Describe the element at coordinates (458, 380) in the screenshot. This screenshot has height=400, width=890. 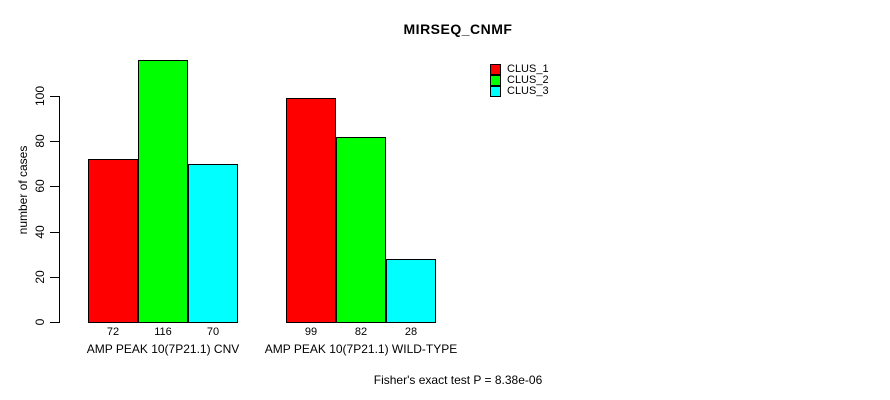
I see `footer-note: Fisher's exact test P = 8.38e-06` at that location.